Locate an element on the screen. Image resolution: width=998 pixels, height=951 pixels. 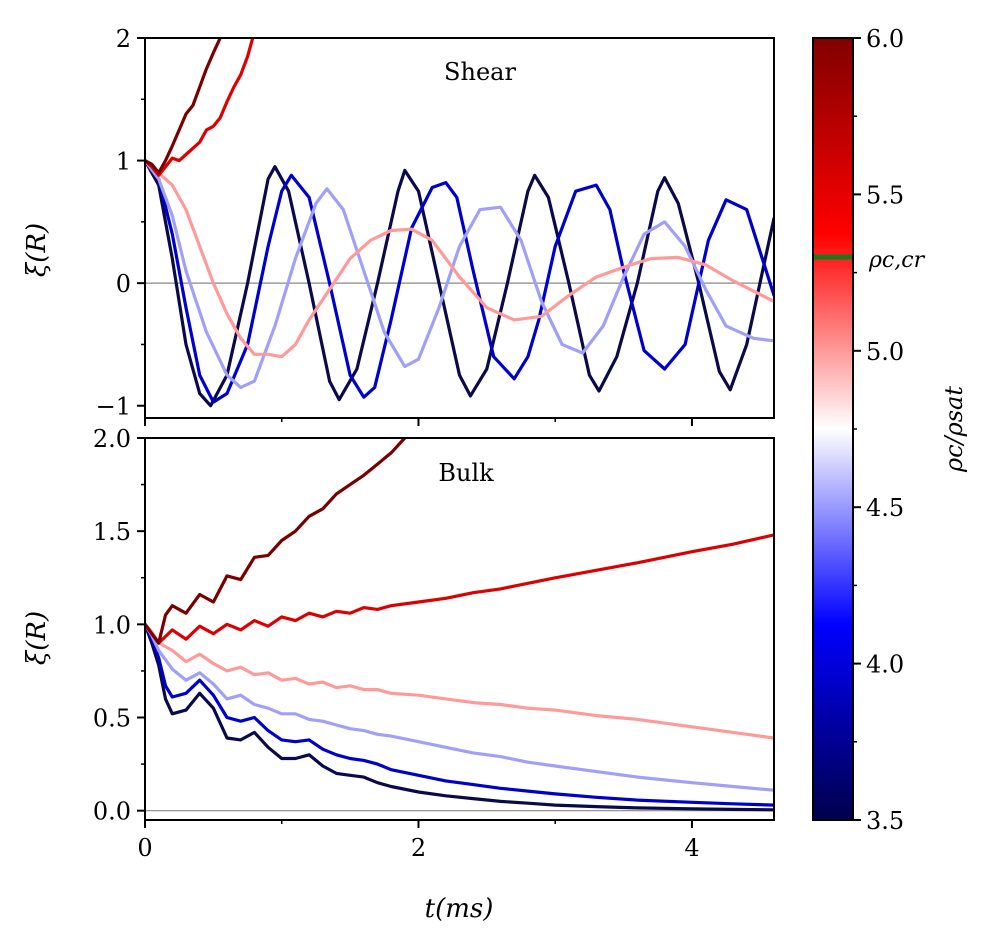
shear-y-tick-label: 0 is located at coordinates (123, 284).